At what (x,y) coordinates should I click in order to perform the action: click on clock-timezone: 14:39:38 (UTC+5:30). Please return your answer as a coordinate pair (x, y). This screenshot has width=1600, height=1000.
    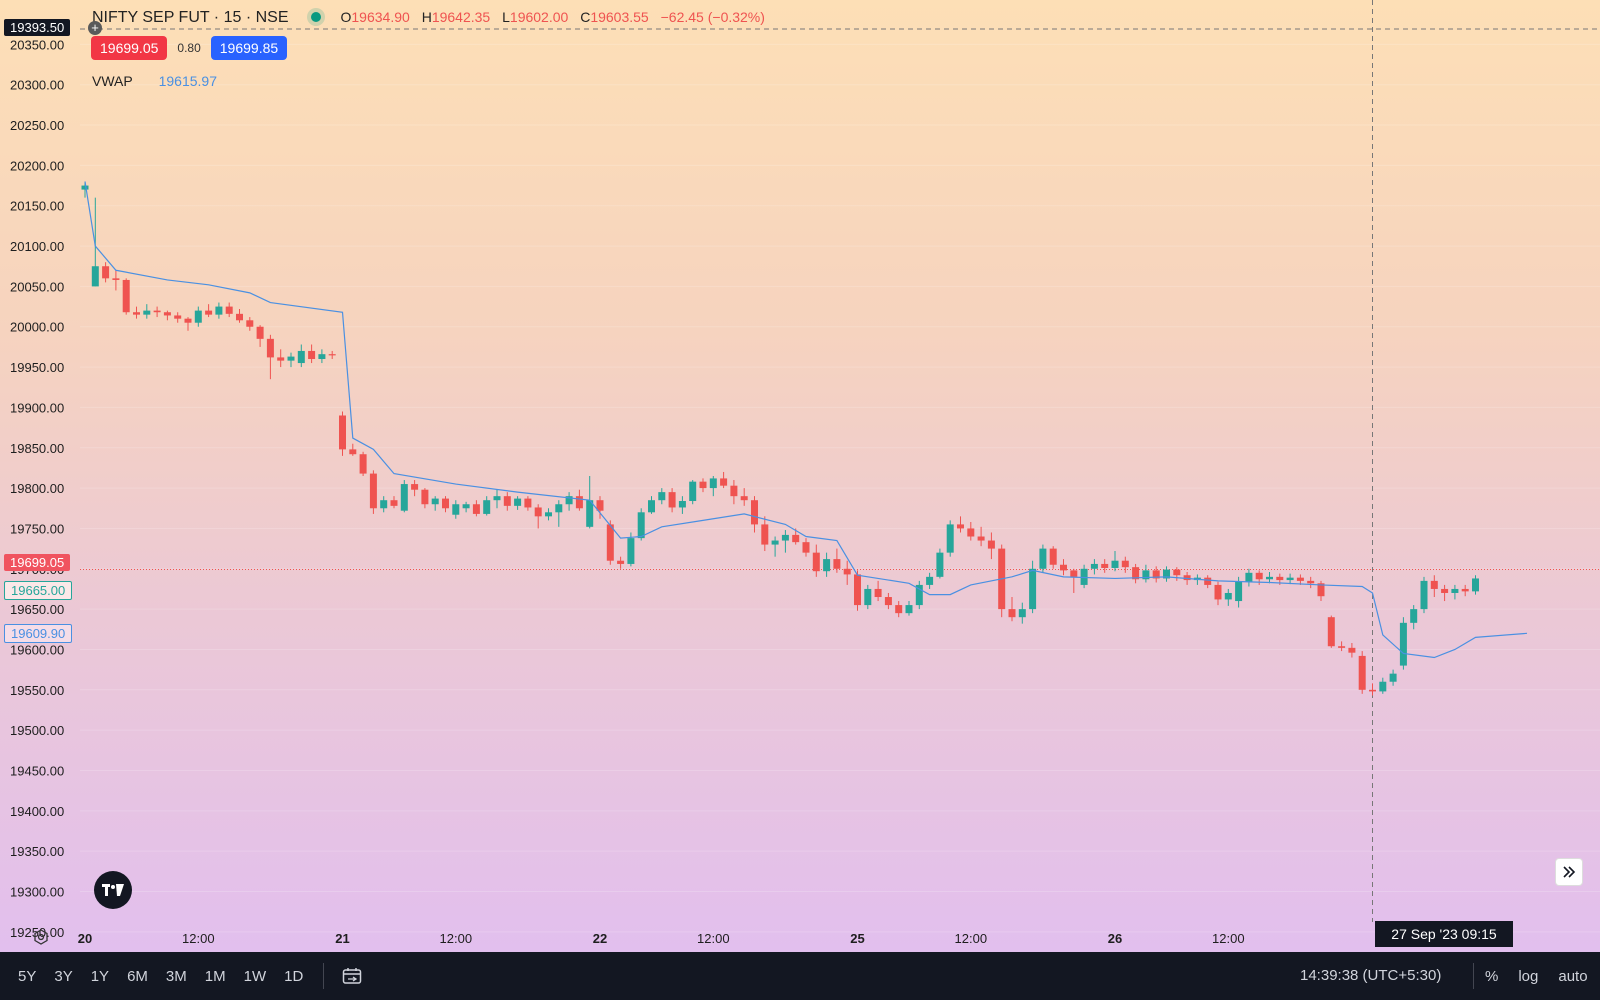
    Looking at the image, I should click on (1371, 975).